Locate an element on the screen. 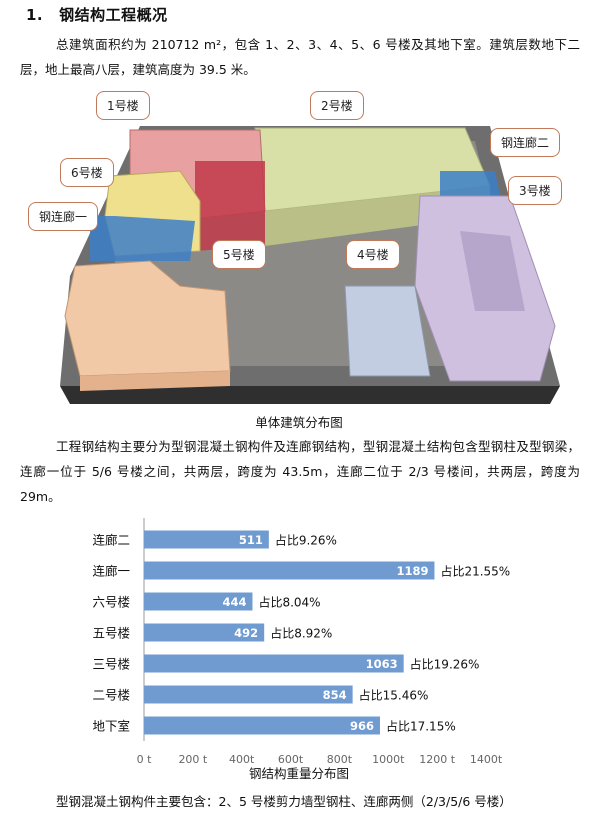  section-title: 钢结构工程概况 is located at coordinates (113, 15).